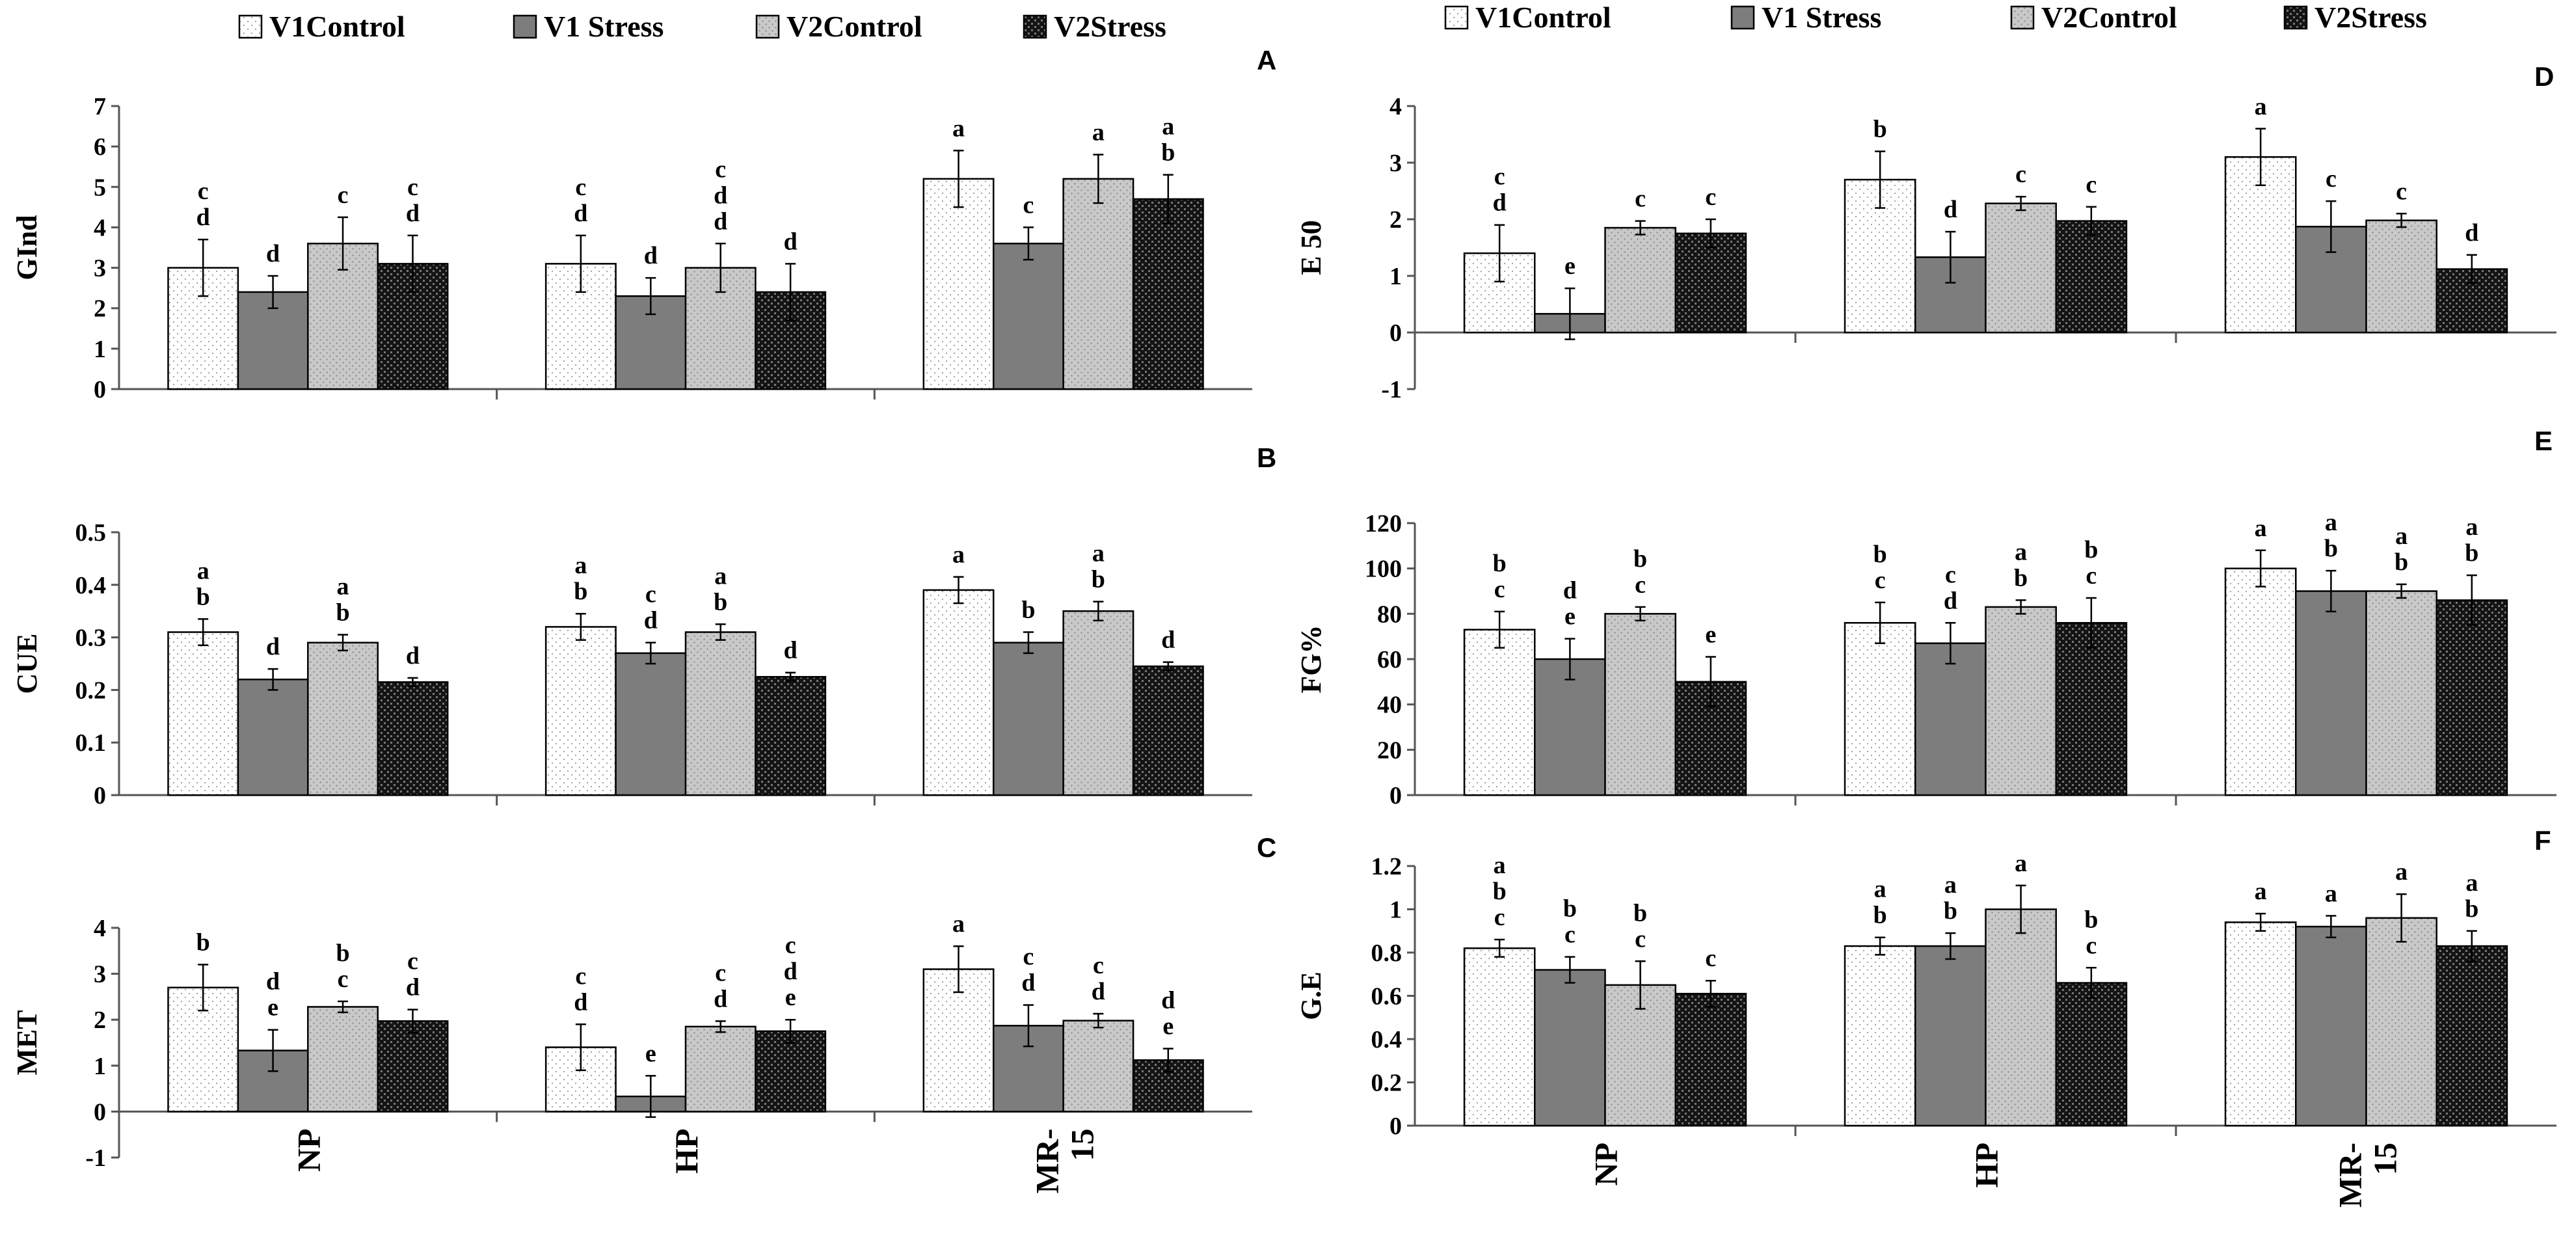 The height and width of the screenshot is (1233, 2576). I want to click on y-tick-label: 7, so click(100, 107).